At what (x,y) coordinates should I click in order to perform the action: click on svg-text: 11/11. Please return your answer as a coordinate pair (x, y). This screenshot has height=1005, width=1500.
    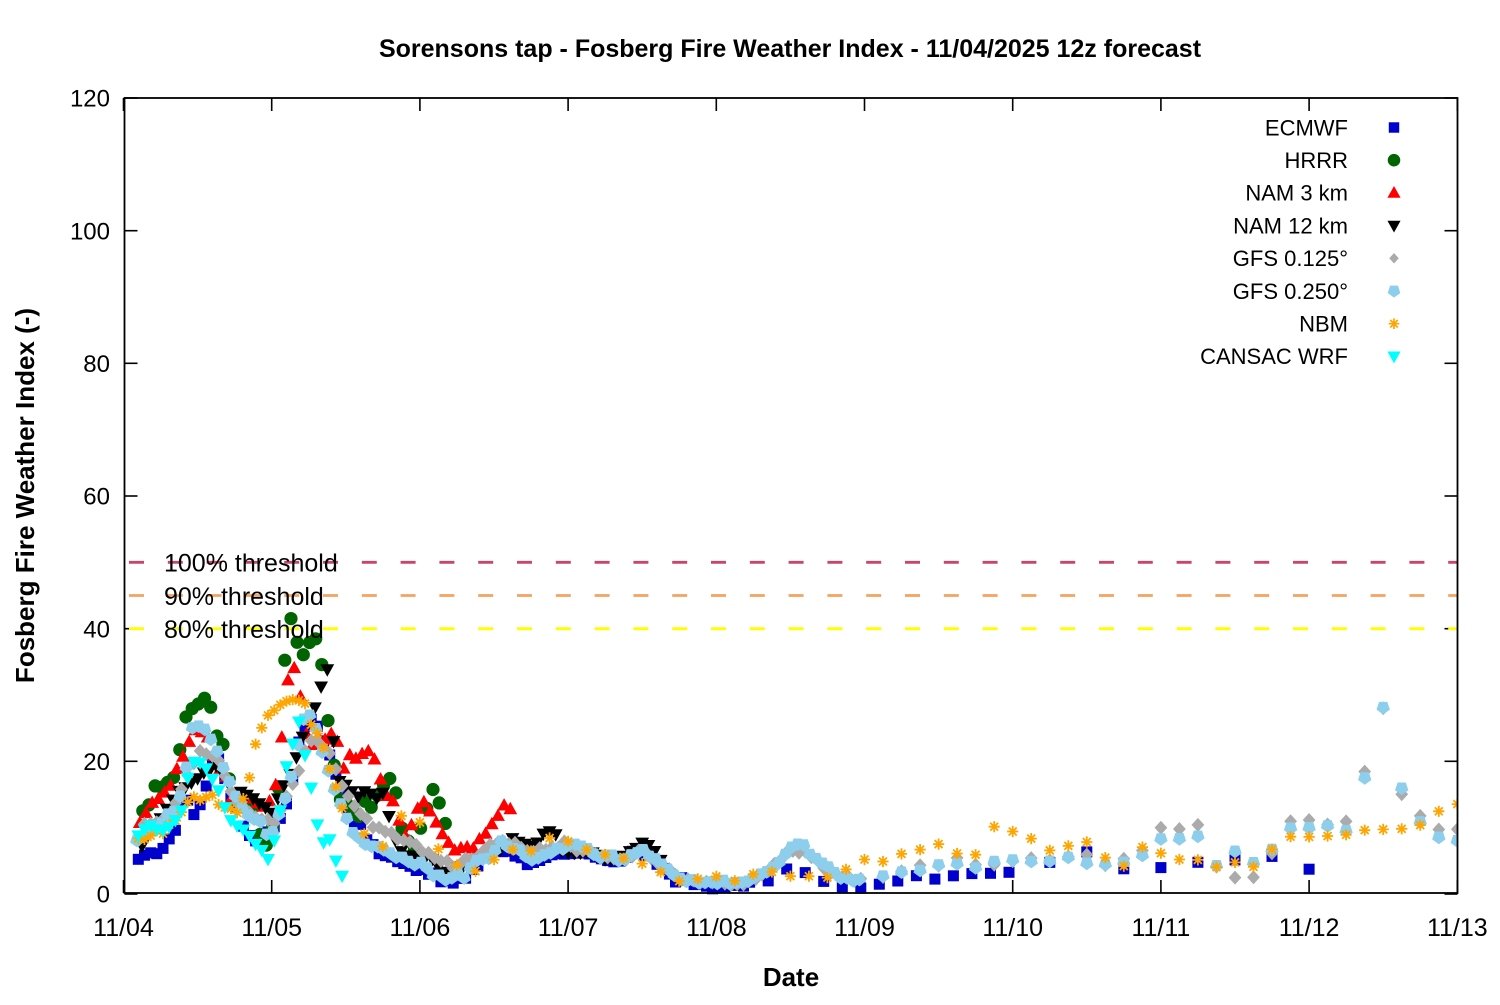
    Looking at the image, I should click on (1160, 928).